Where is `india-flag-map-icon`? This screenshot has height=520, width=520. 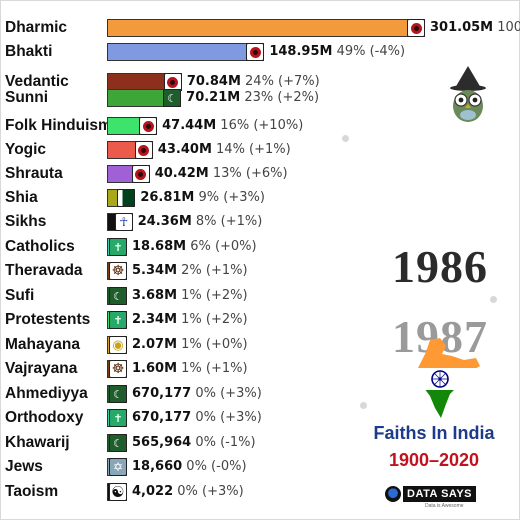
india-flag-map-icon is located at coordinates (442, 378).